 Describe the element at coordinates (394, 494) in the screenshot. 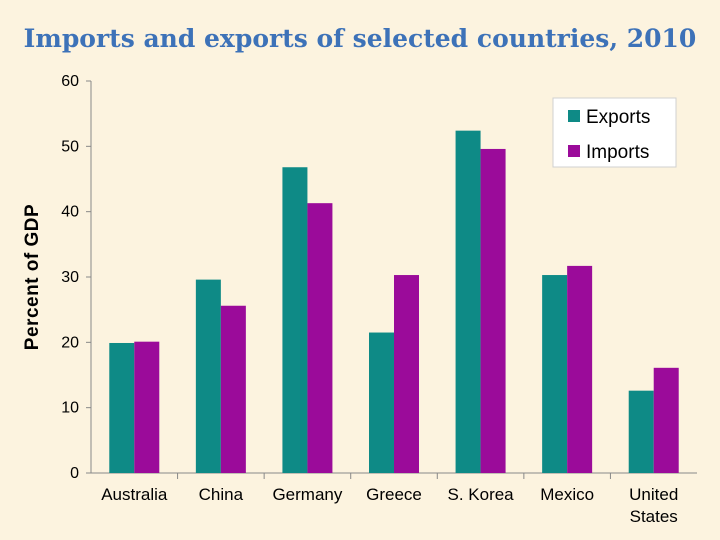

I see `x-tick-label: Greece` at that location.